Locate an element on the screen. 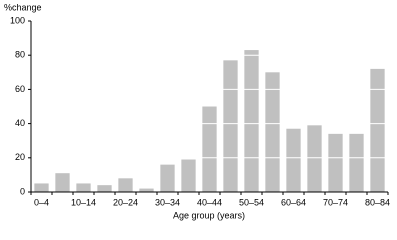  y-tick-label: 80 is located at coordinates (20, 55).